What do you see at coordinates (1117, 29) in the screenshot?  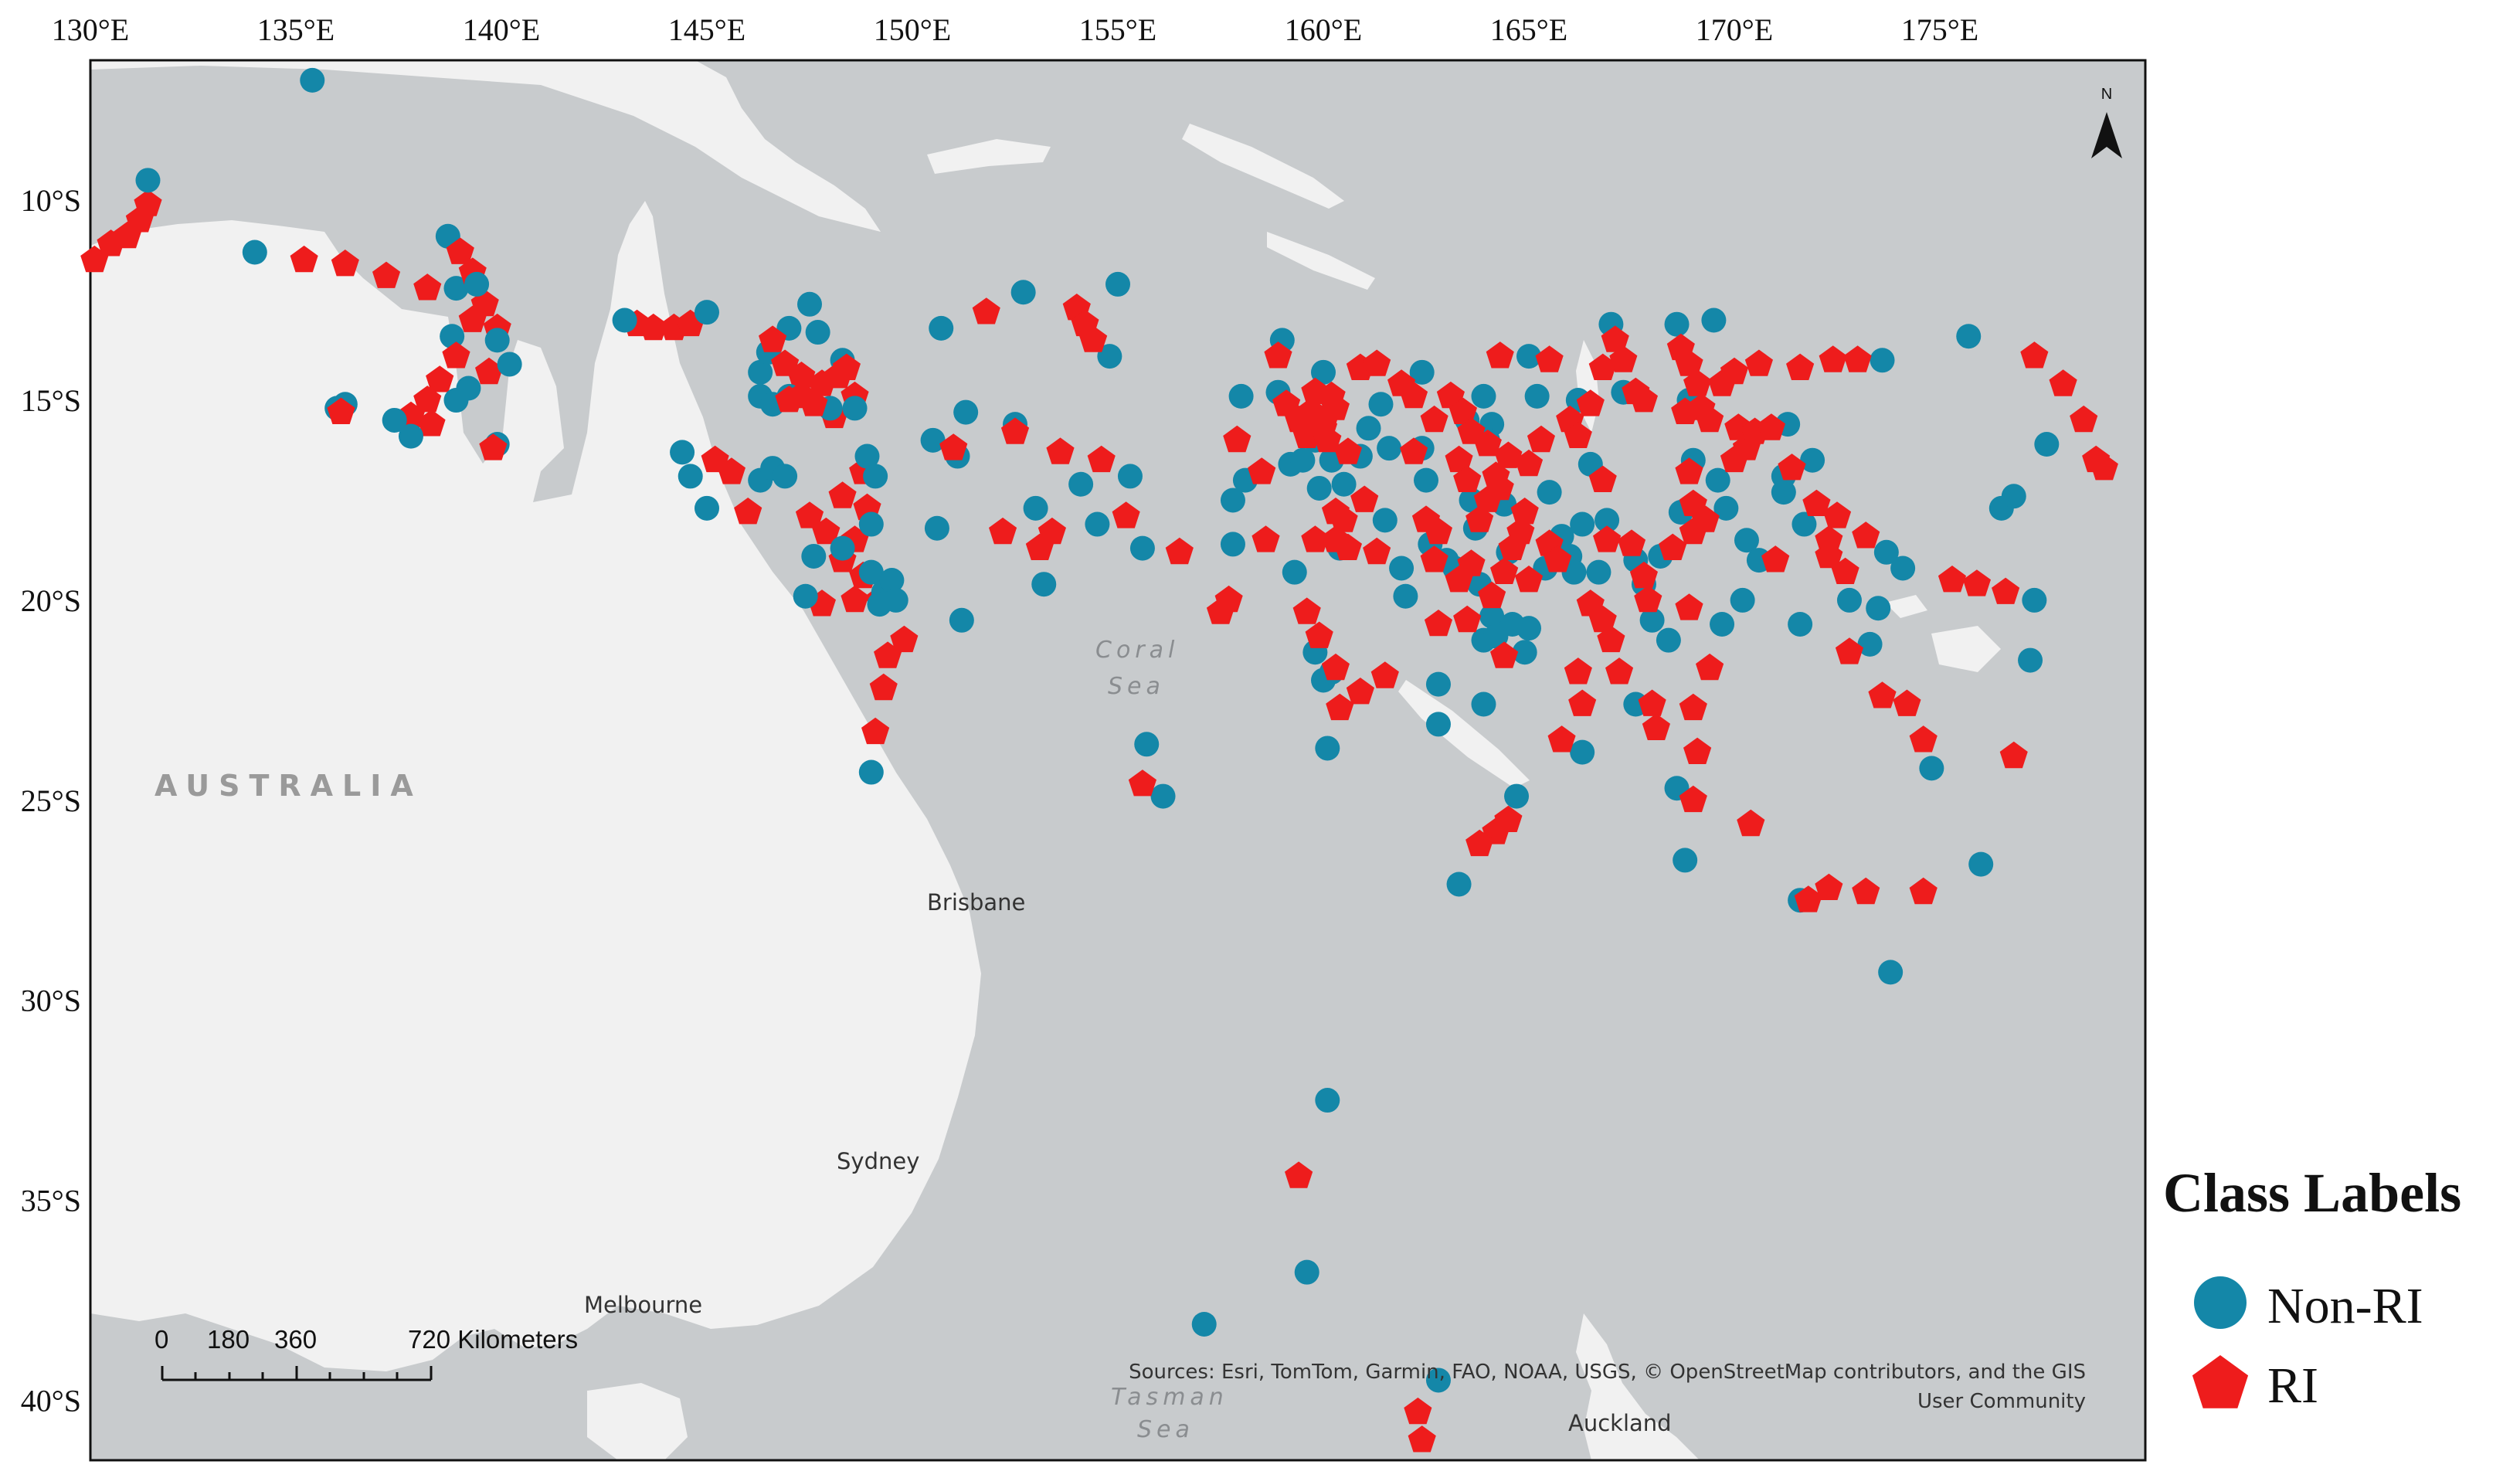 I see `longitude-tick-label: 155°E` at bounding box center [1117, 29].